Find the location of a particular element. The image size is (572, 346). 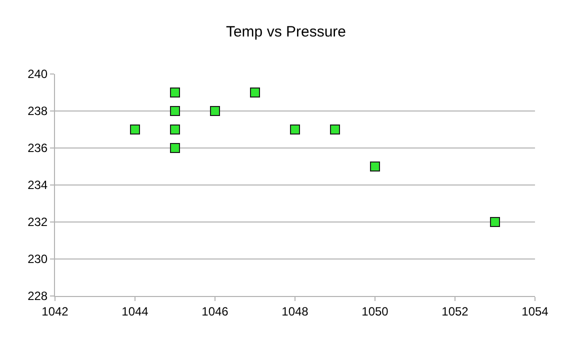

y-tick-label: 234 is located at coordinates (38, 185).